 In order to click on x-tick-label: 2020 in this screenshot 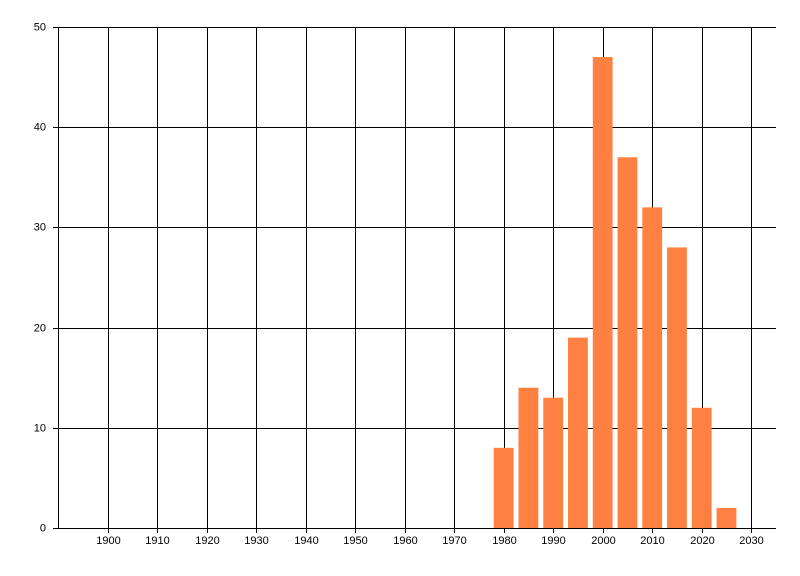, I will do `click(702, 541)`.